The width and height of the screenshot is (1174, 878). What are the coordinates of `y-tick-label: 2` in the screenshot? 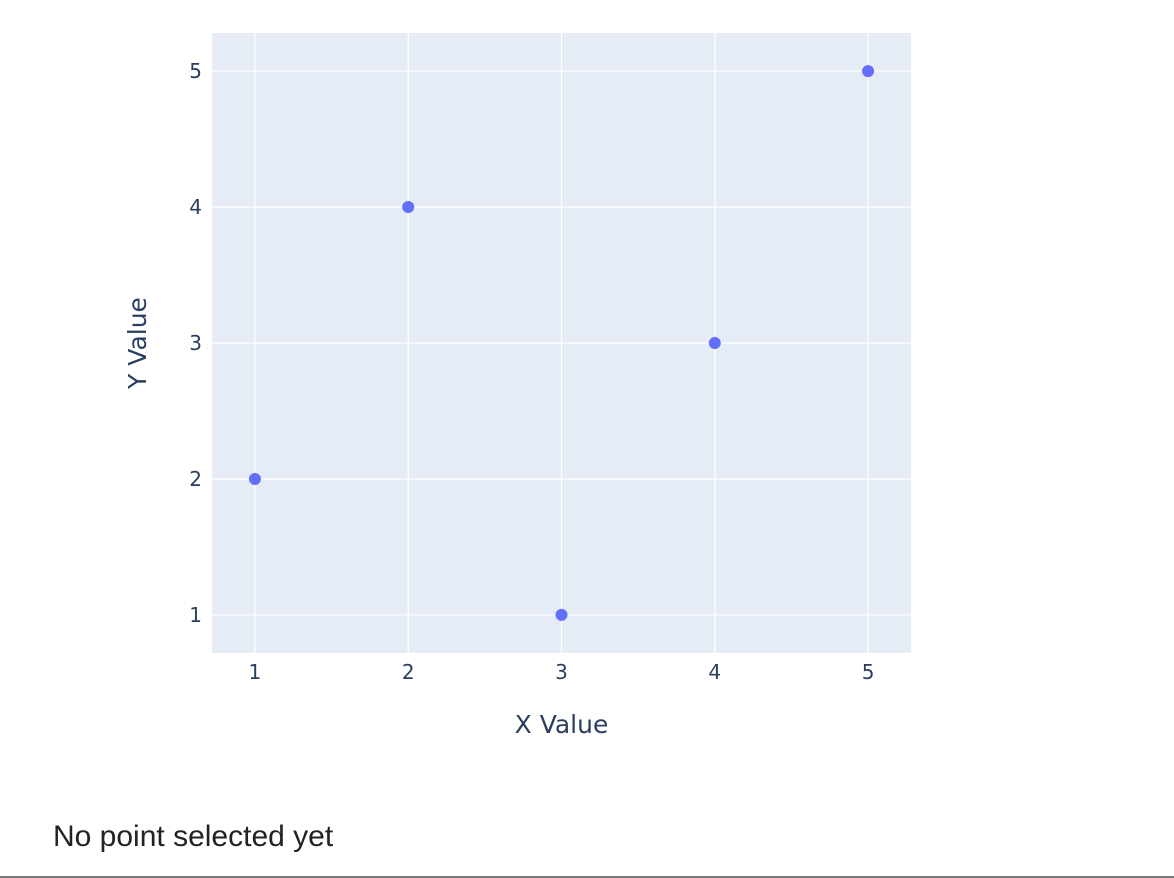 It's located at (195, 479).